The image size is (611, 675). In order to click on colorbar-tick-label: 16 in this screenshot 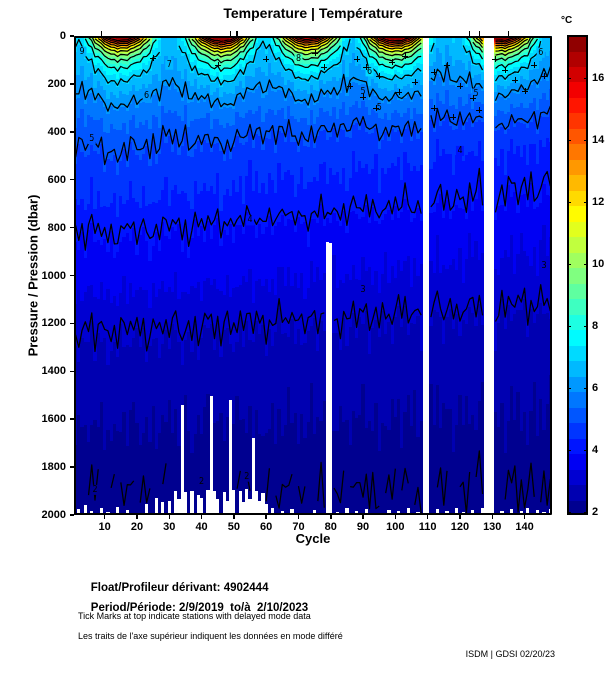, I will do `click(598, 78)`.